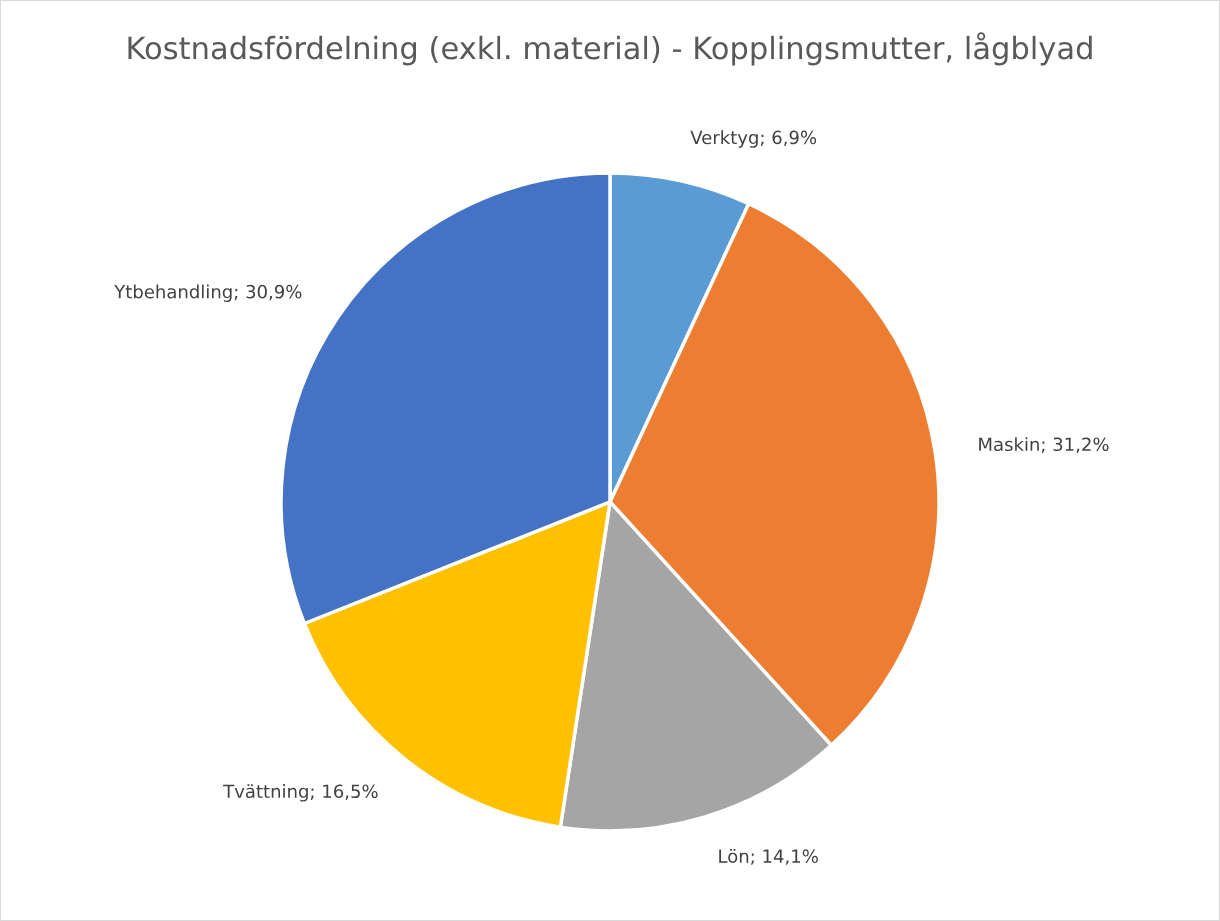  I want to click on slice-label: Verktyg; 6,9%, so click(753, 139).